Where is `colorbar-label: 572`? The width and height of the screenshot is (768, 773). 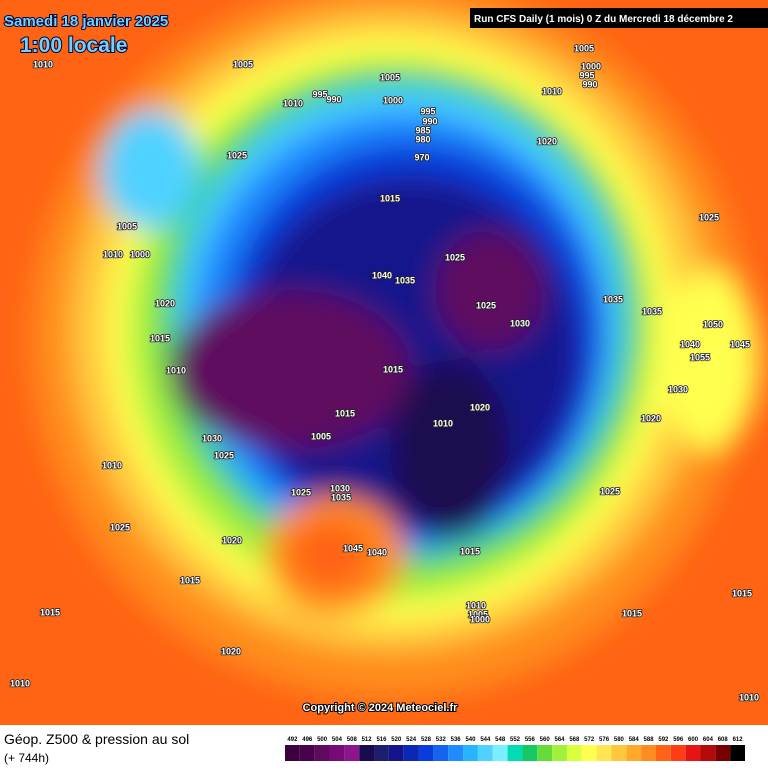
colorbar-label: 572 is located at coordinates (589, 740).